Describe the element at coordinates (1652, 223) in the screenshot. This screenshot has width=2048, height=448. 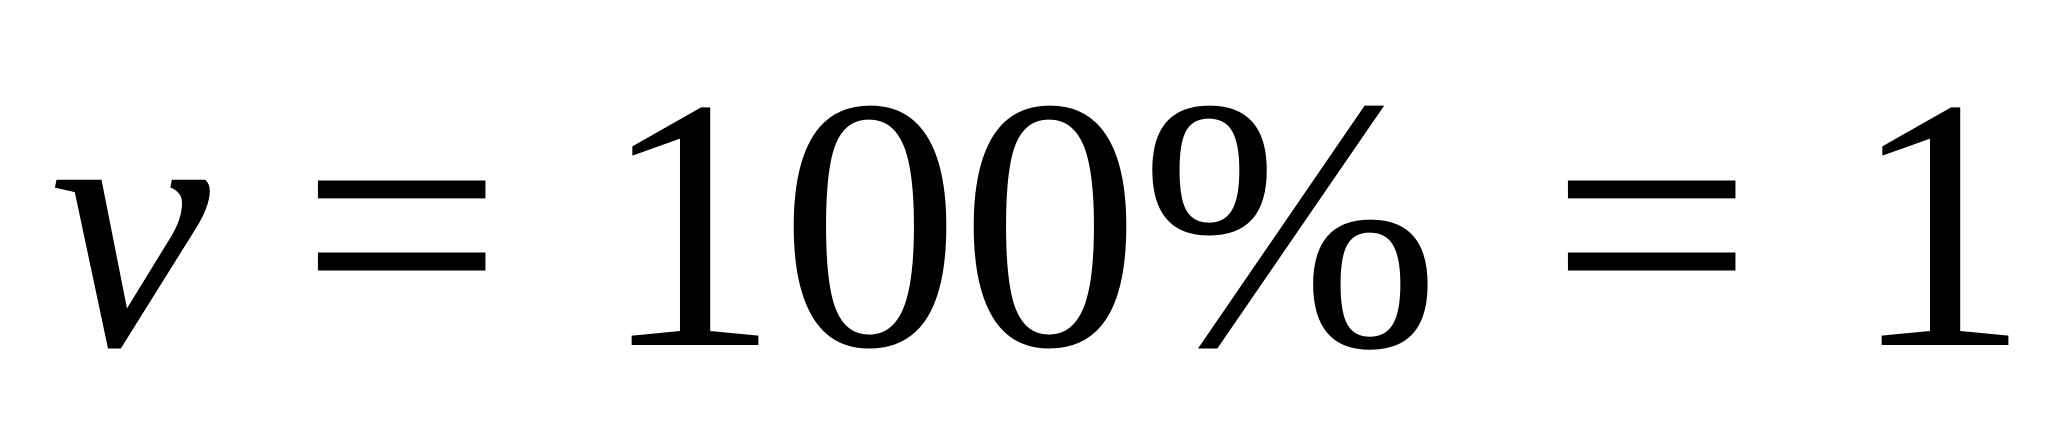
I see `equals-sign-2: =` at that location.